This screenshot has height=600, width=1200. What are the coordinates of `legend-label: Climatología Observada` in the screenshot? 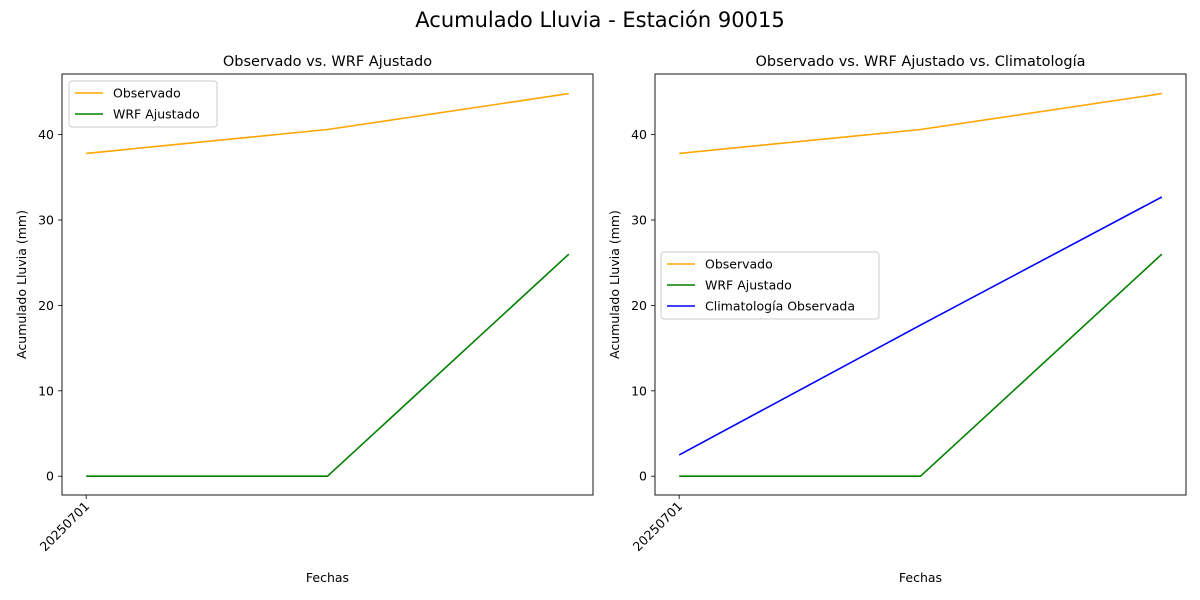 It's located at (780, 306).